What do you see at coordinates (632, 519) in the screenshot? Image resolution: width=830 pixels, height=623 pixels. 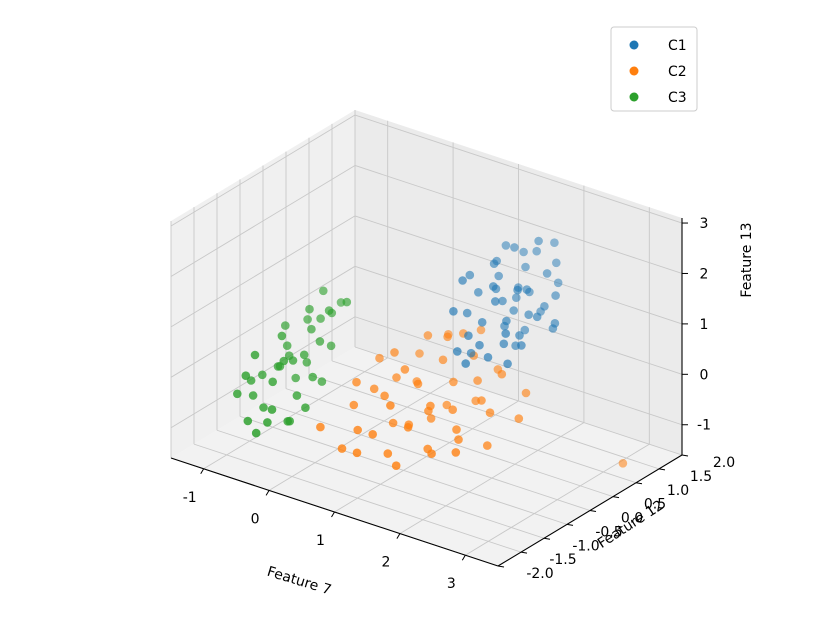 I see `y-tick-label: 0.0` at bounding box center [632, 519].